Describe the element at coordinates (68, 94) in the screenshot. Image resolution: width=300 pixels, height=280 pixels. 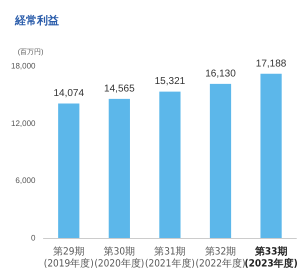
I see `data-label: 14,074` at that location.